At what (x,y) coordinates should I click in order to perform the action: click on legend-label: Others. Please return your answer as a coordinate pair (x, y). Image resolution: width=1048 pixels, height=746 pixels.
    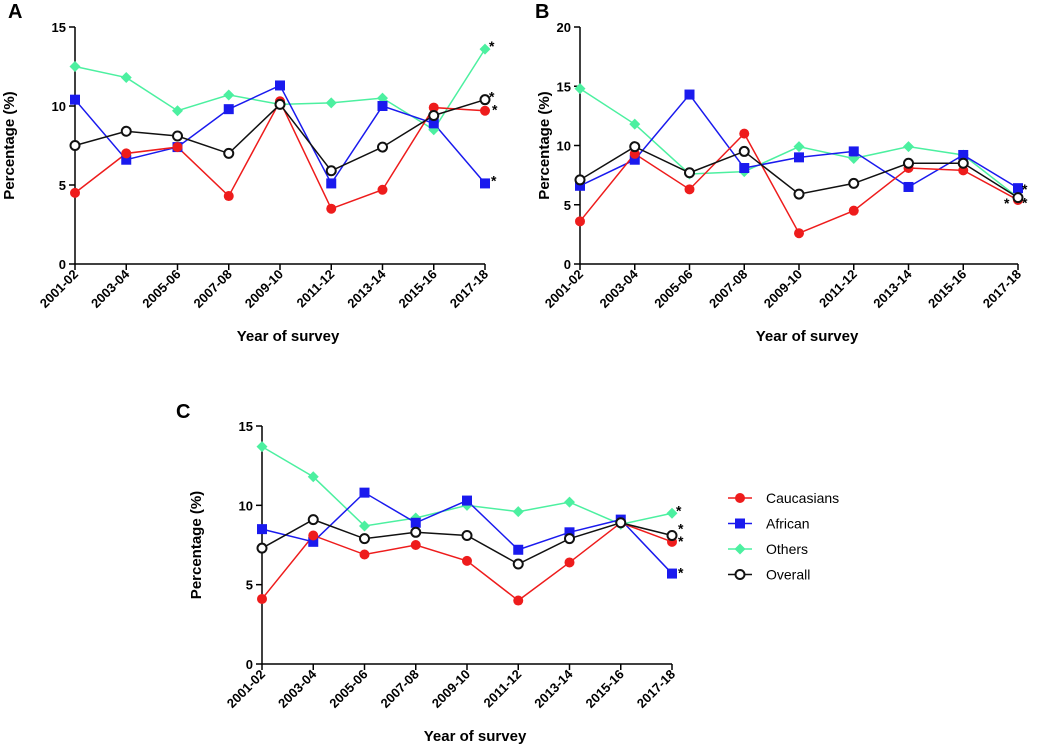
    Looking at the image, I should click on (787, 549).